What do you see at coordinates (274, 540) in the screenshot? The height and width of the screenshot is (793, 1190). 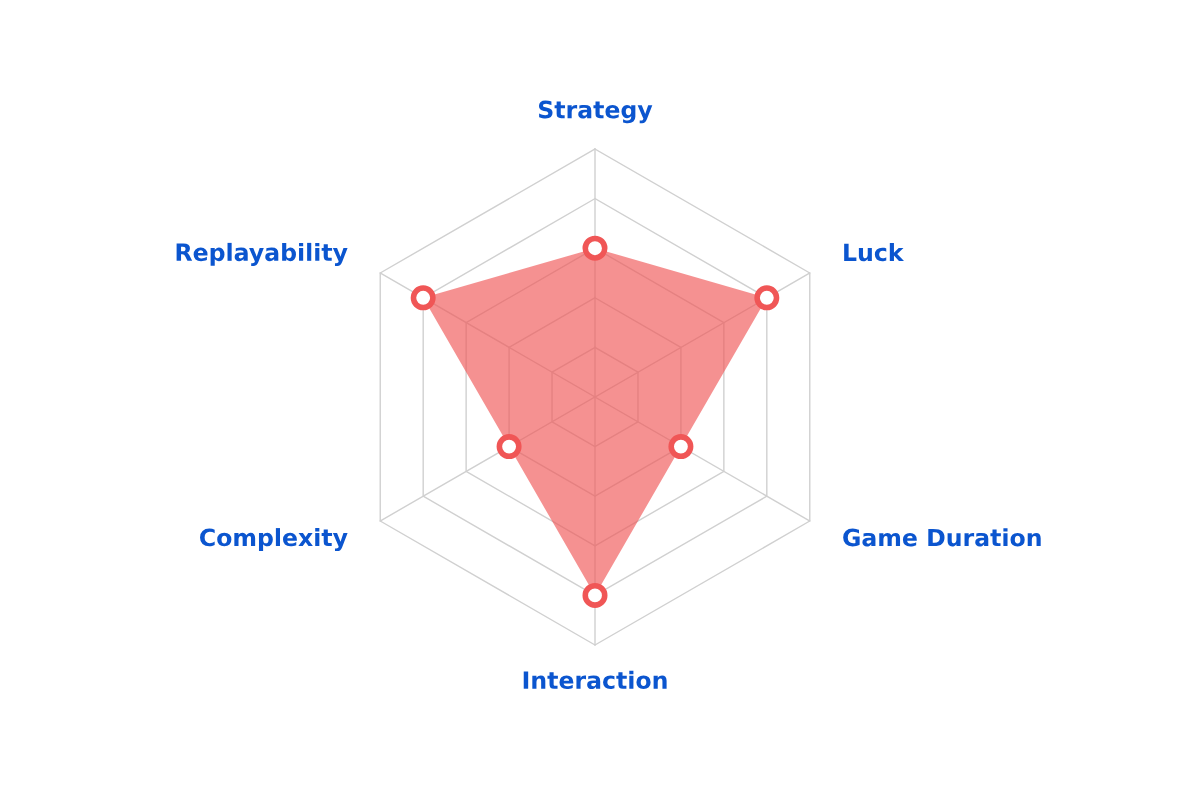 I see `spoke-label: Complexity` at bounding box center [274, 540].